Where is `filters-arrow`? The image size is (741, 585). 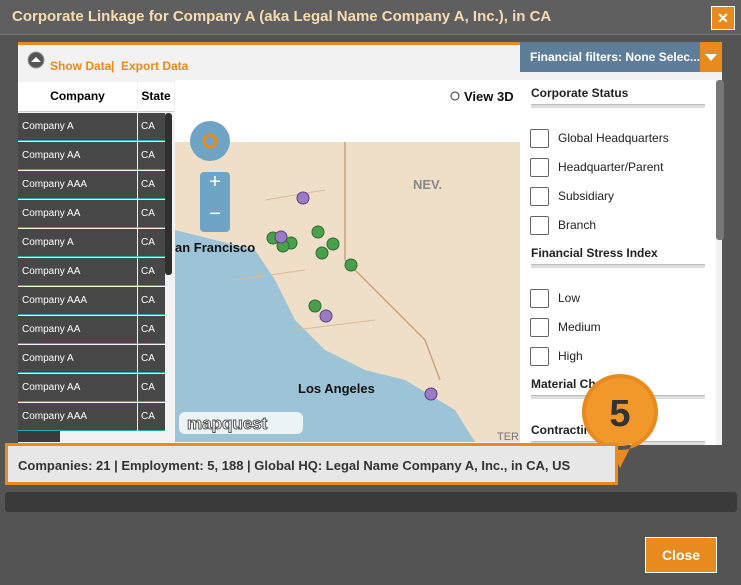
filters-arrow is located at coordinates (711, 57).